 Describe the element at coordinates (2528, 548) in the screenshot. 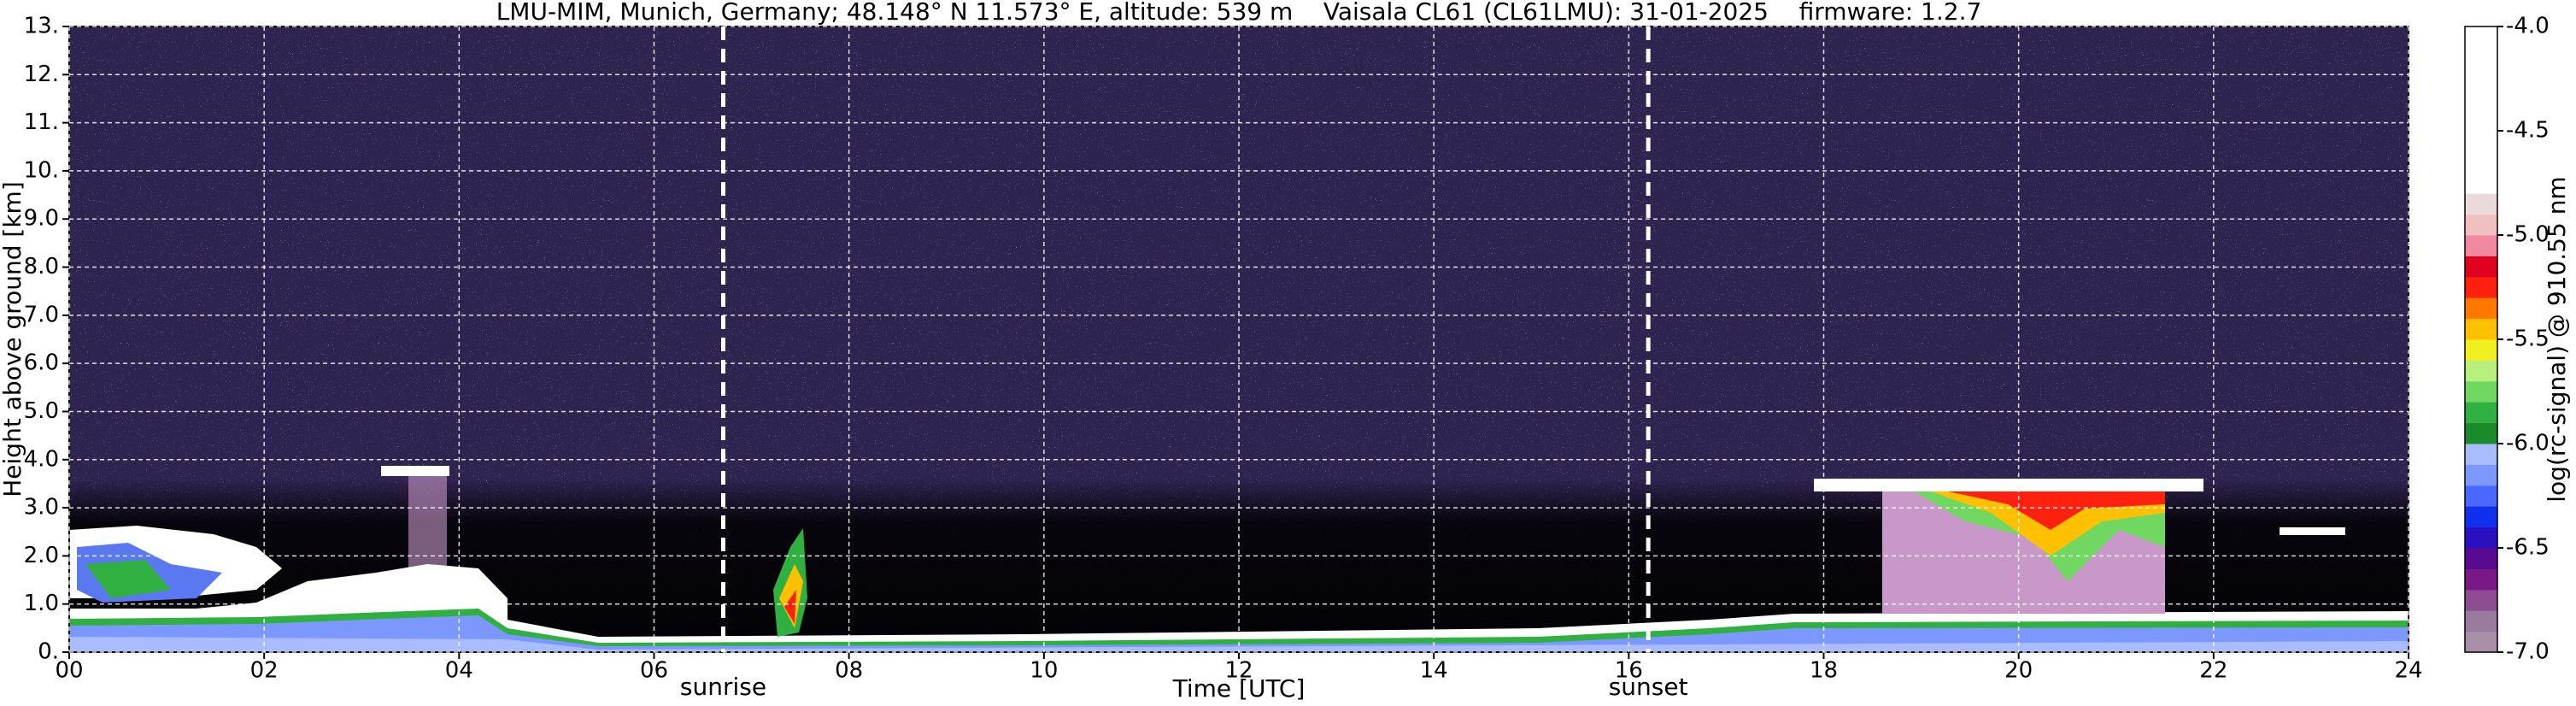

I see `colorbar-tick-label: -6.5` at that location.